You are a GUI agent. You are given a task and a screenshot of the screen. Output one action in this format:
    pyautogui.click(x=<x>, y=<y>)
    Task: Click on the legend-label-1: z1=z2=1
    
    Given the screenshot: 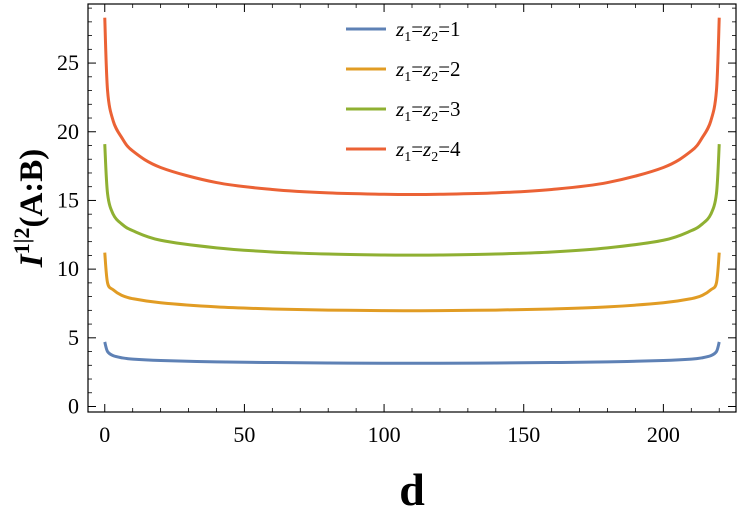 What is the action you would take?
    pyautogui.click(x=428, y=31)
    